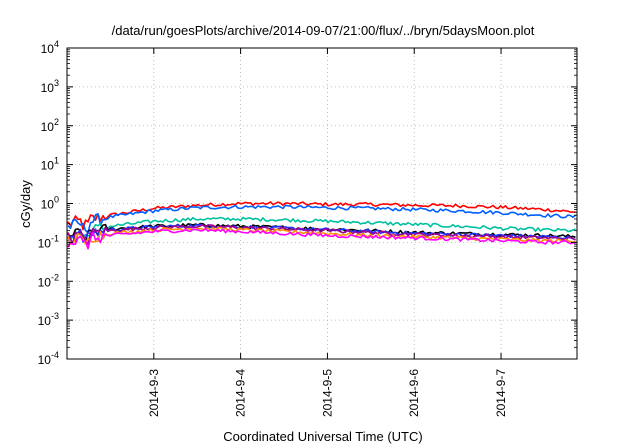 The image size is (640, 448). I want to click on y-tick-label: 10⁻², so click(48, 280).